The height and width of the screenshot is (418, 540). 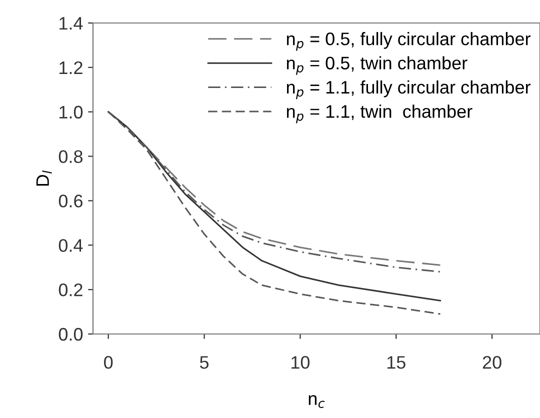 I want to click on x-tick-label: 15, so click(x=396, y=362).